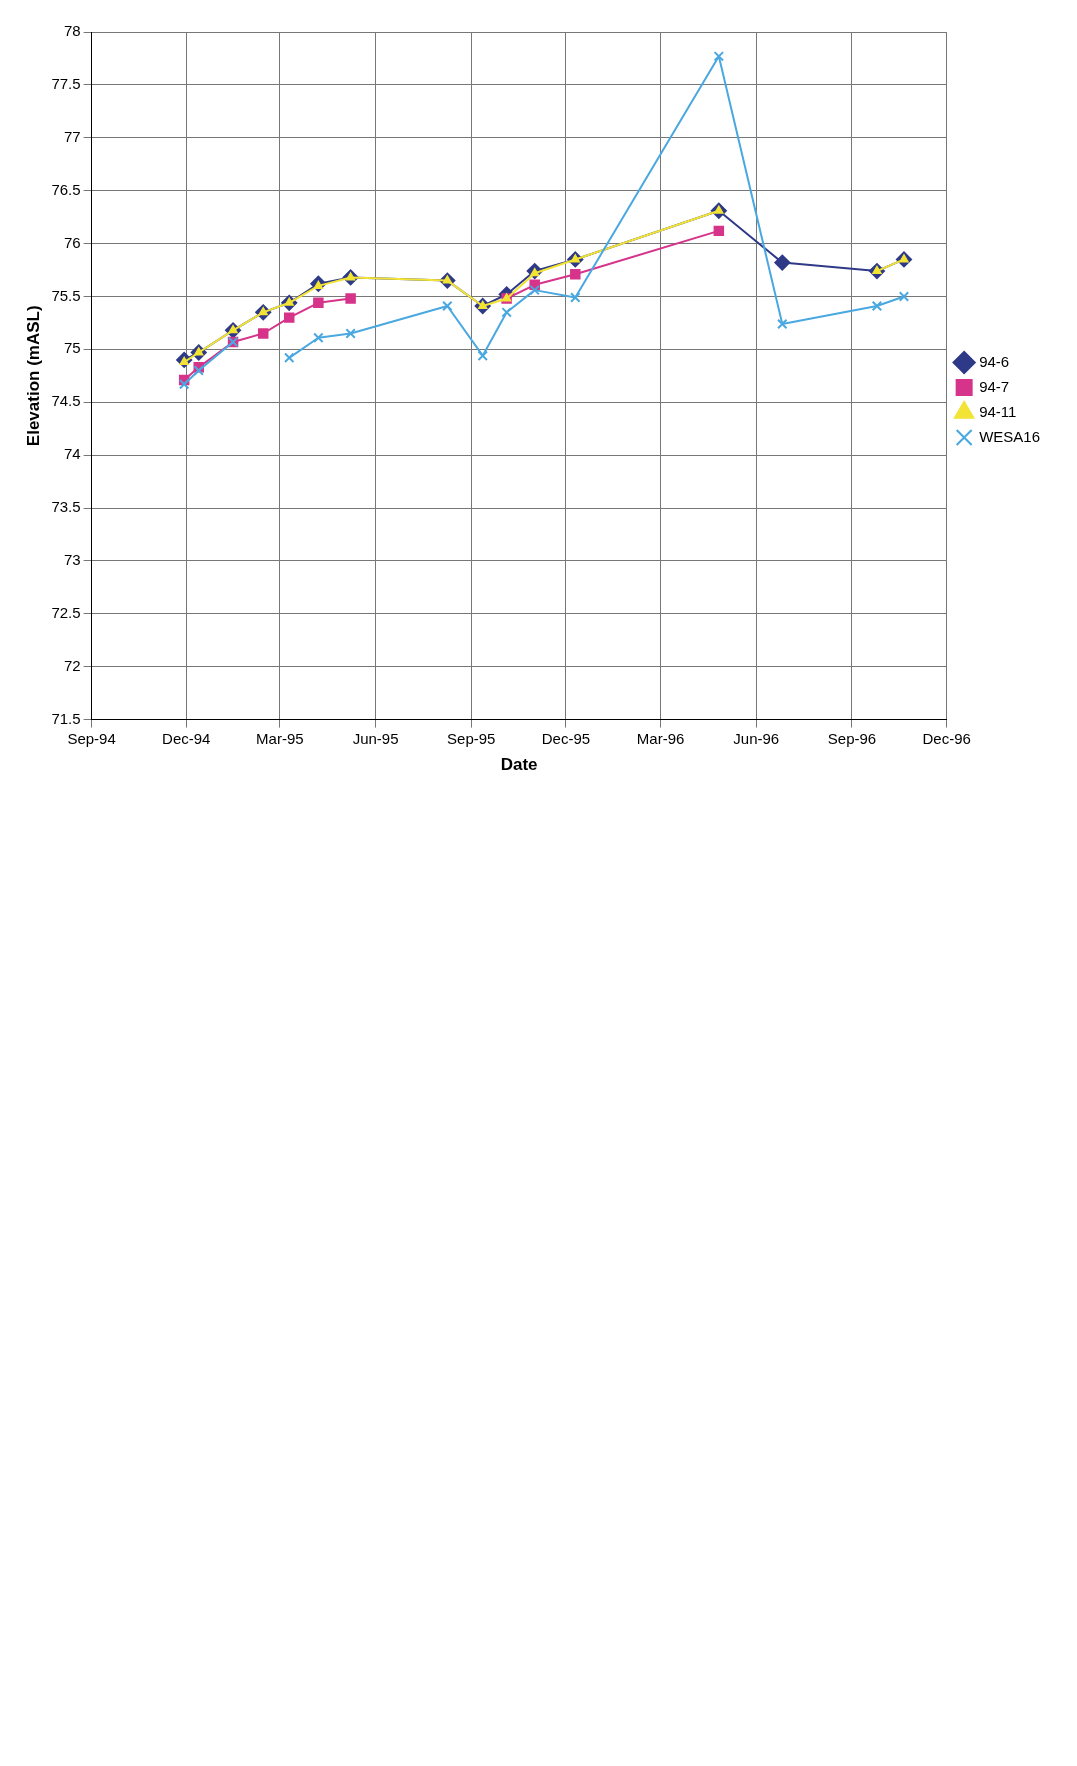 Image resolution: width=1077 pixels, height=1766 pixels. Describe the element at coordinates (519, 765) in the screenshot. I see `x-axis-title: Date` at that location.